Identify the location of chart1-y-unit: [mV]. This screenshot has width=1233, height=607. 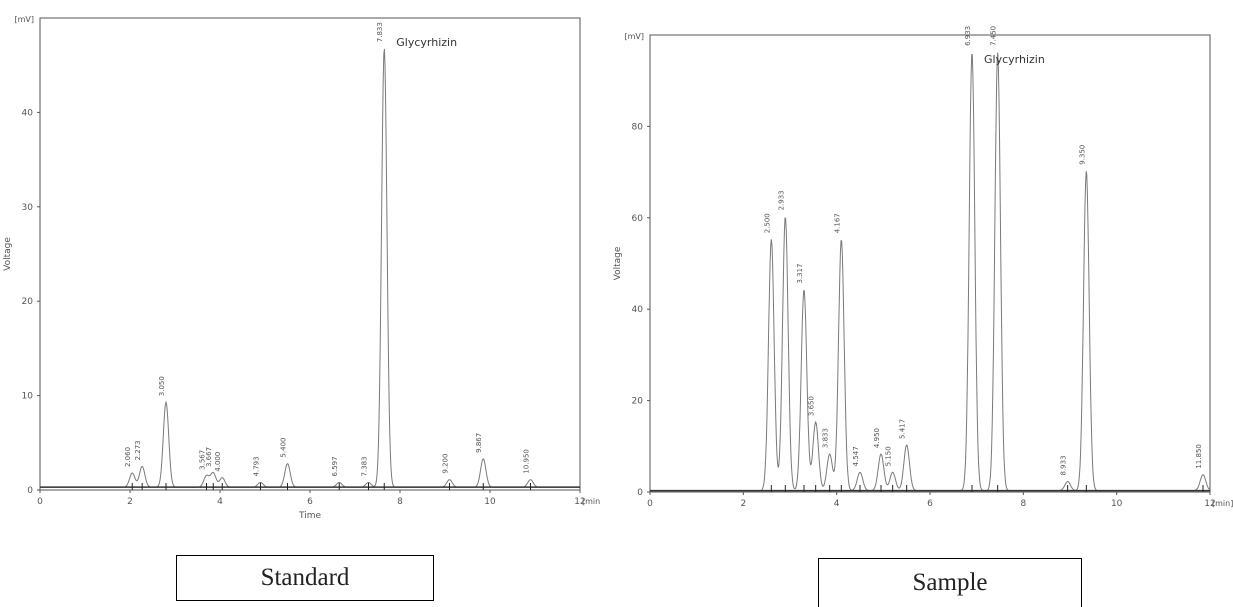
(634, 36).